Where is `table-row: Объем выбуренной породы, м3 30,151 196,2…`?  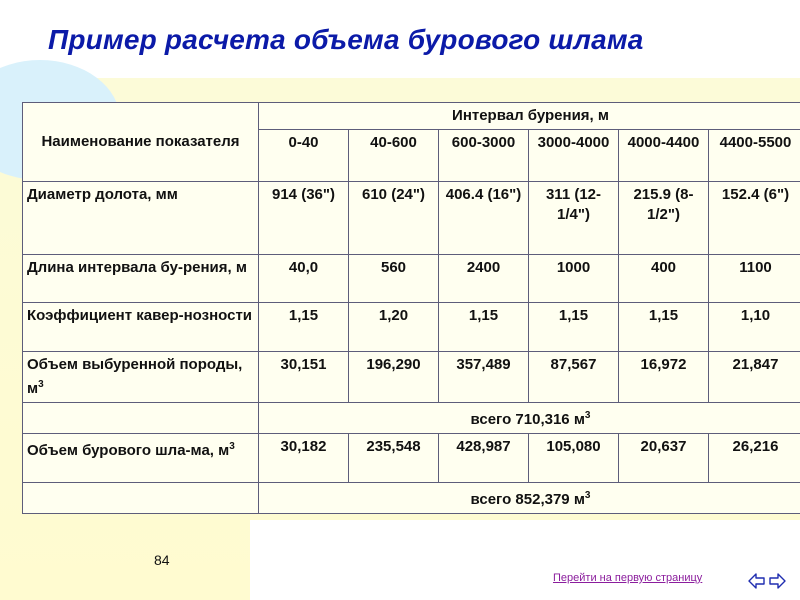 table-row: Объем выбуренной породы, м3 30,151 196,2… is located at coordinates (411, 377).